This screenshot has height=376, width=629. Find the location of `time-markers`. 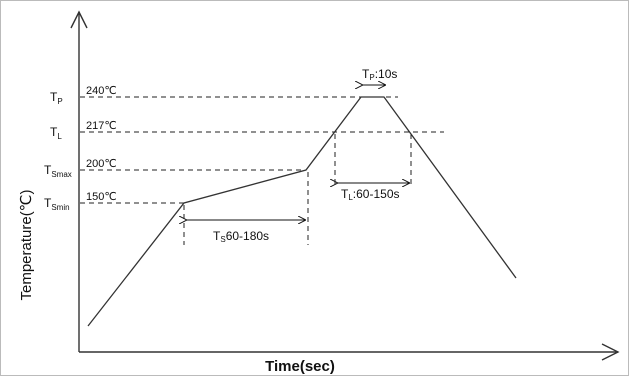

time-markers is located at coordinates (297, 189).